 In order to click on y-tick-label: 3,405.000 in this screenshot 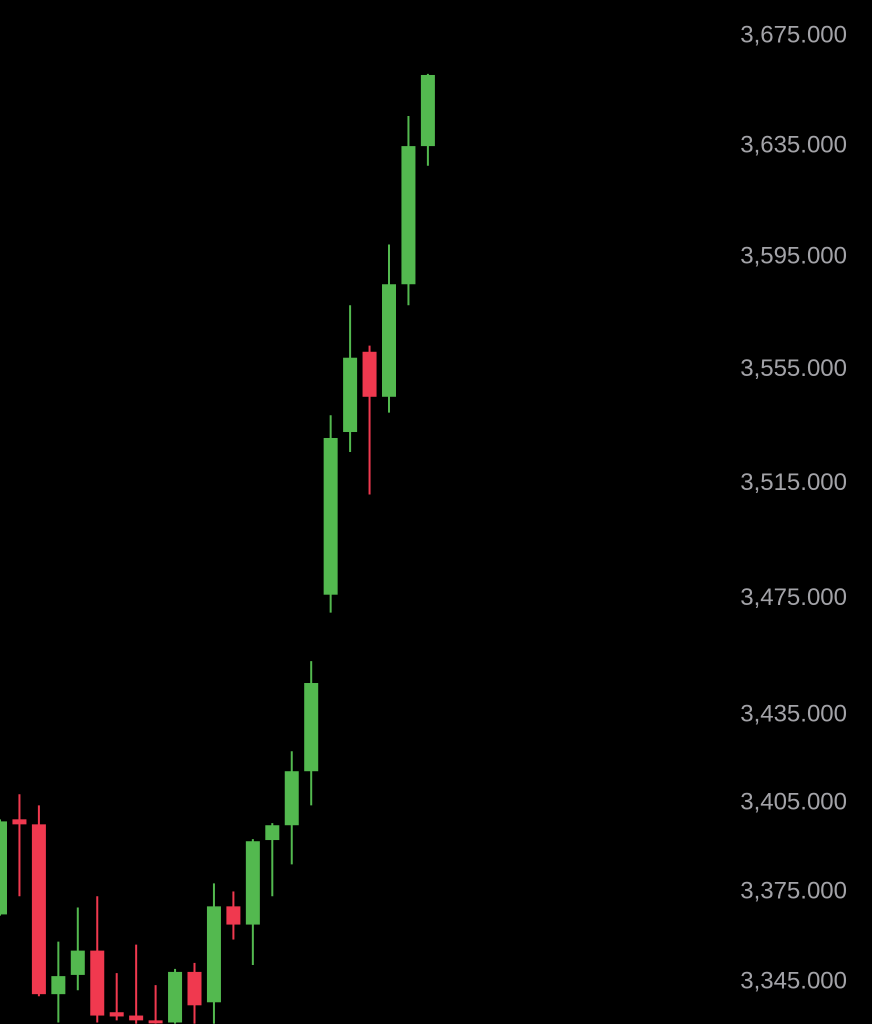, I will do `click(793, 802)`.